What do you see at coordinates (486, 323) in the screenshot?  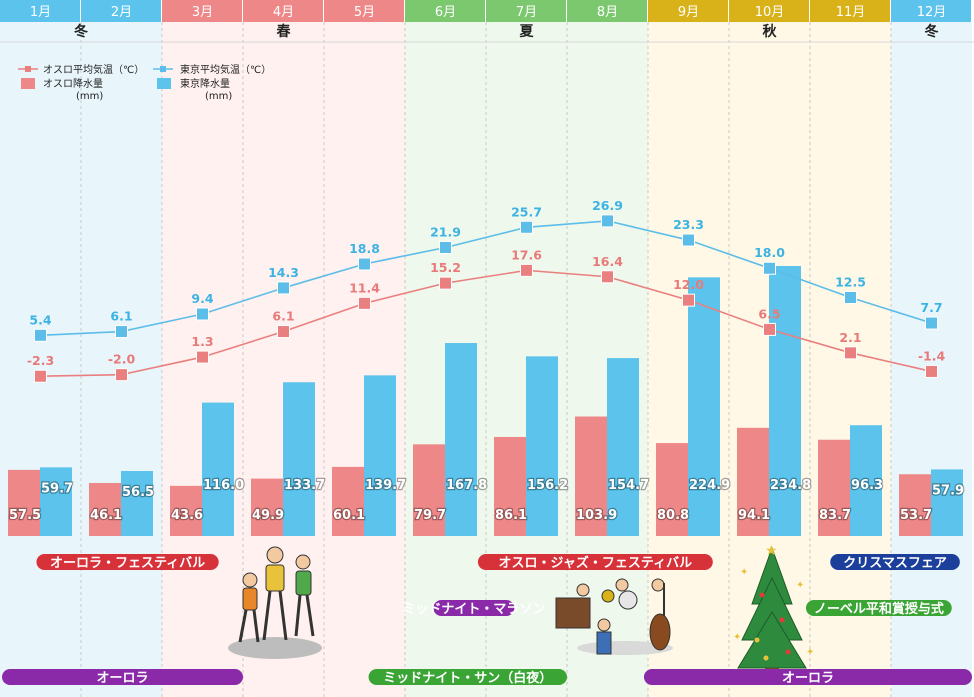 I see `oslo-temp-line` at bounding box center [486, 323].